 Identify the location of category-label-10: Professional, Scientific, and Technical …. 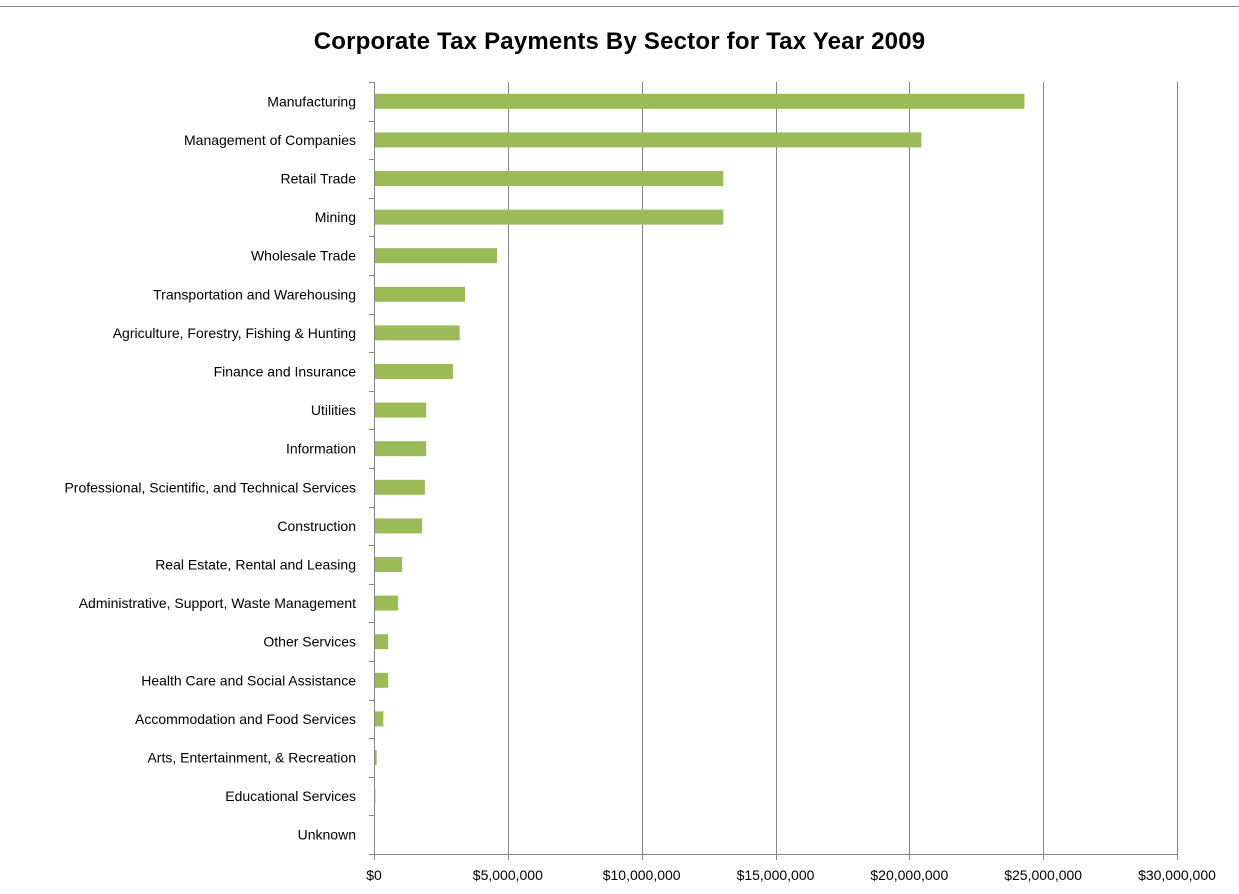
(210, 487).